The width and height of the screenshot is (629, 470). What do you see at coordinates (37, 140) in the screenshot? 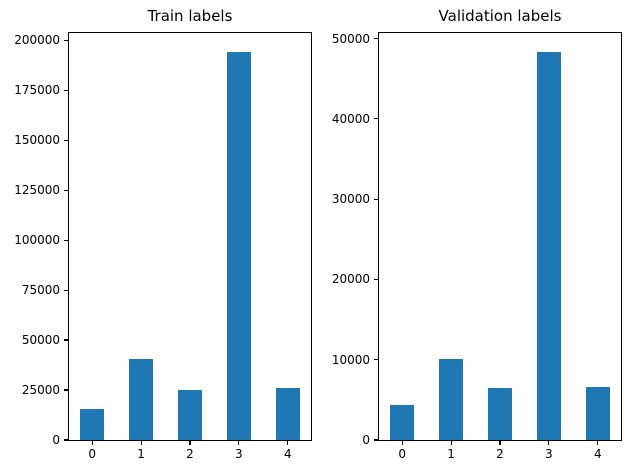
I see `y-tick-label: 150000` at bounding box center [37, 140].